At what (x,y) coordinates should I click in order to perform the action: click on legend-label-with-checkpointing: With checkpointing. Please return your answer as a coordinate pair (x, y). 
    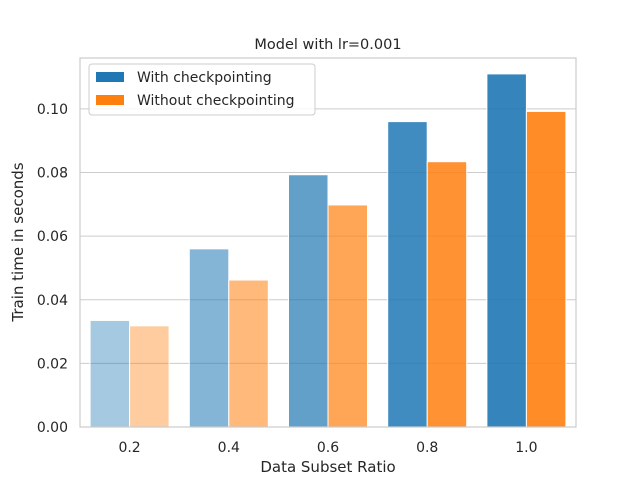
    Looking at the image, I should click on (204, 78).